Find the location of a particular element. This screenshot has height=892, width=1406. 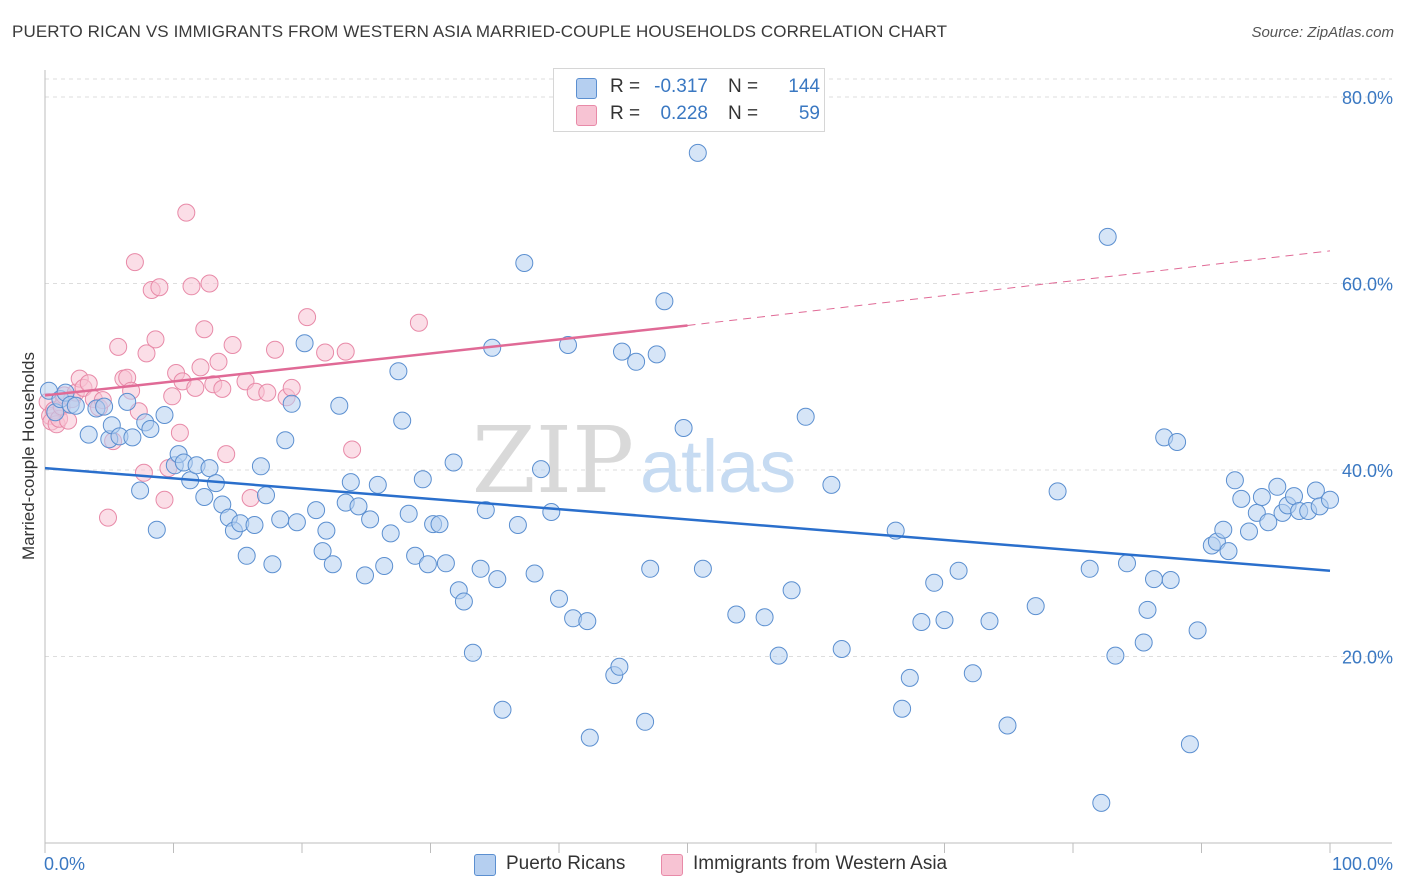

watermark: ZIP atlas is located at coordinates (634, 460).